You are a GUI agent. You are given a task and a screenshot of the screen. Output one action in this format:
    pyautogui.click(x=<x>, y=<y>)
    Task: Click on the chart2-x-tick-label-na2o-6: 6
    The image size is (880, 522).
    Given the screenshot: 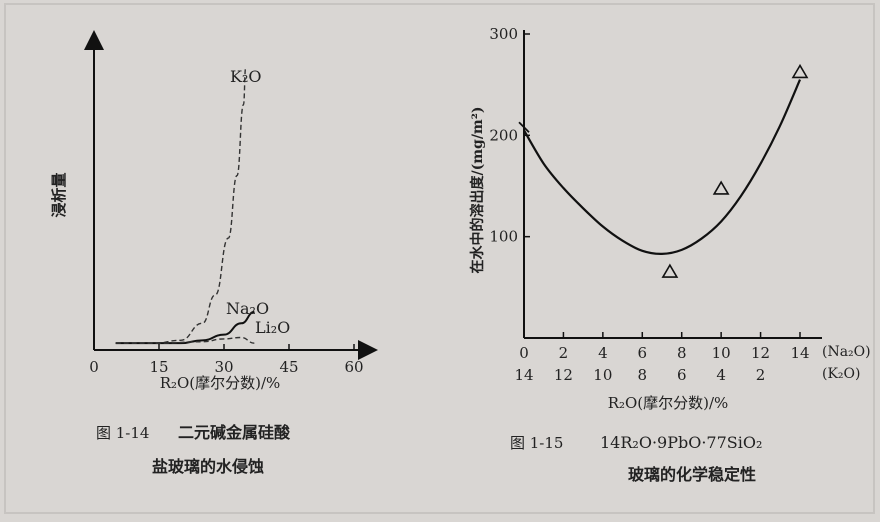 What is the action you would take?
    pyautogui.click(x=643, y=353)
    